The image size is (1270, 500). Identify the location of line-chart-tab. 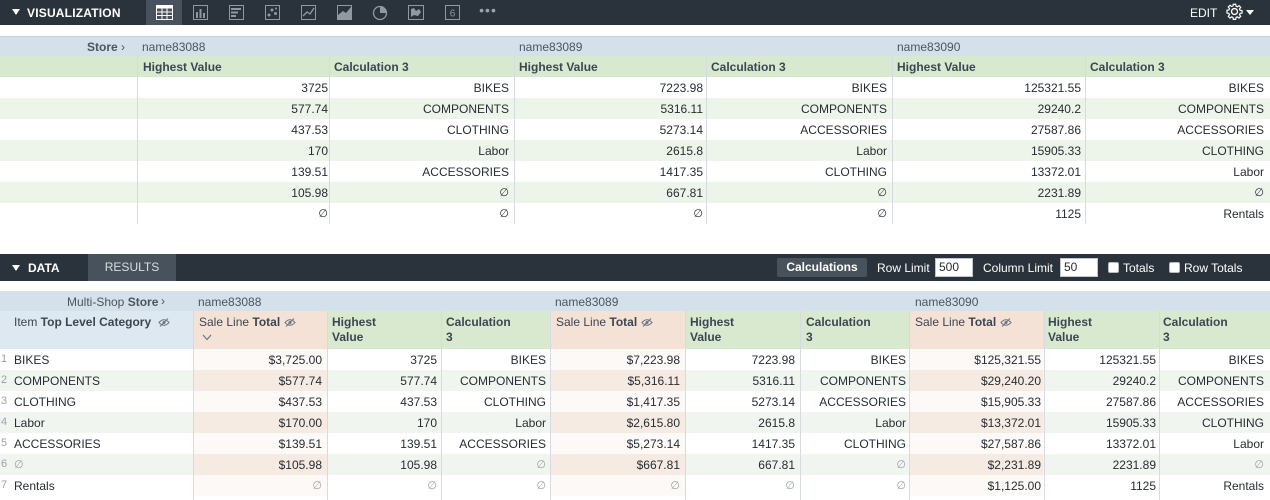
(308, 12).